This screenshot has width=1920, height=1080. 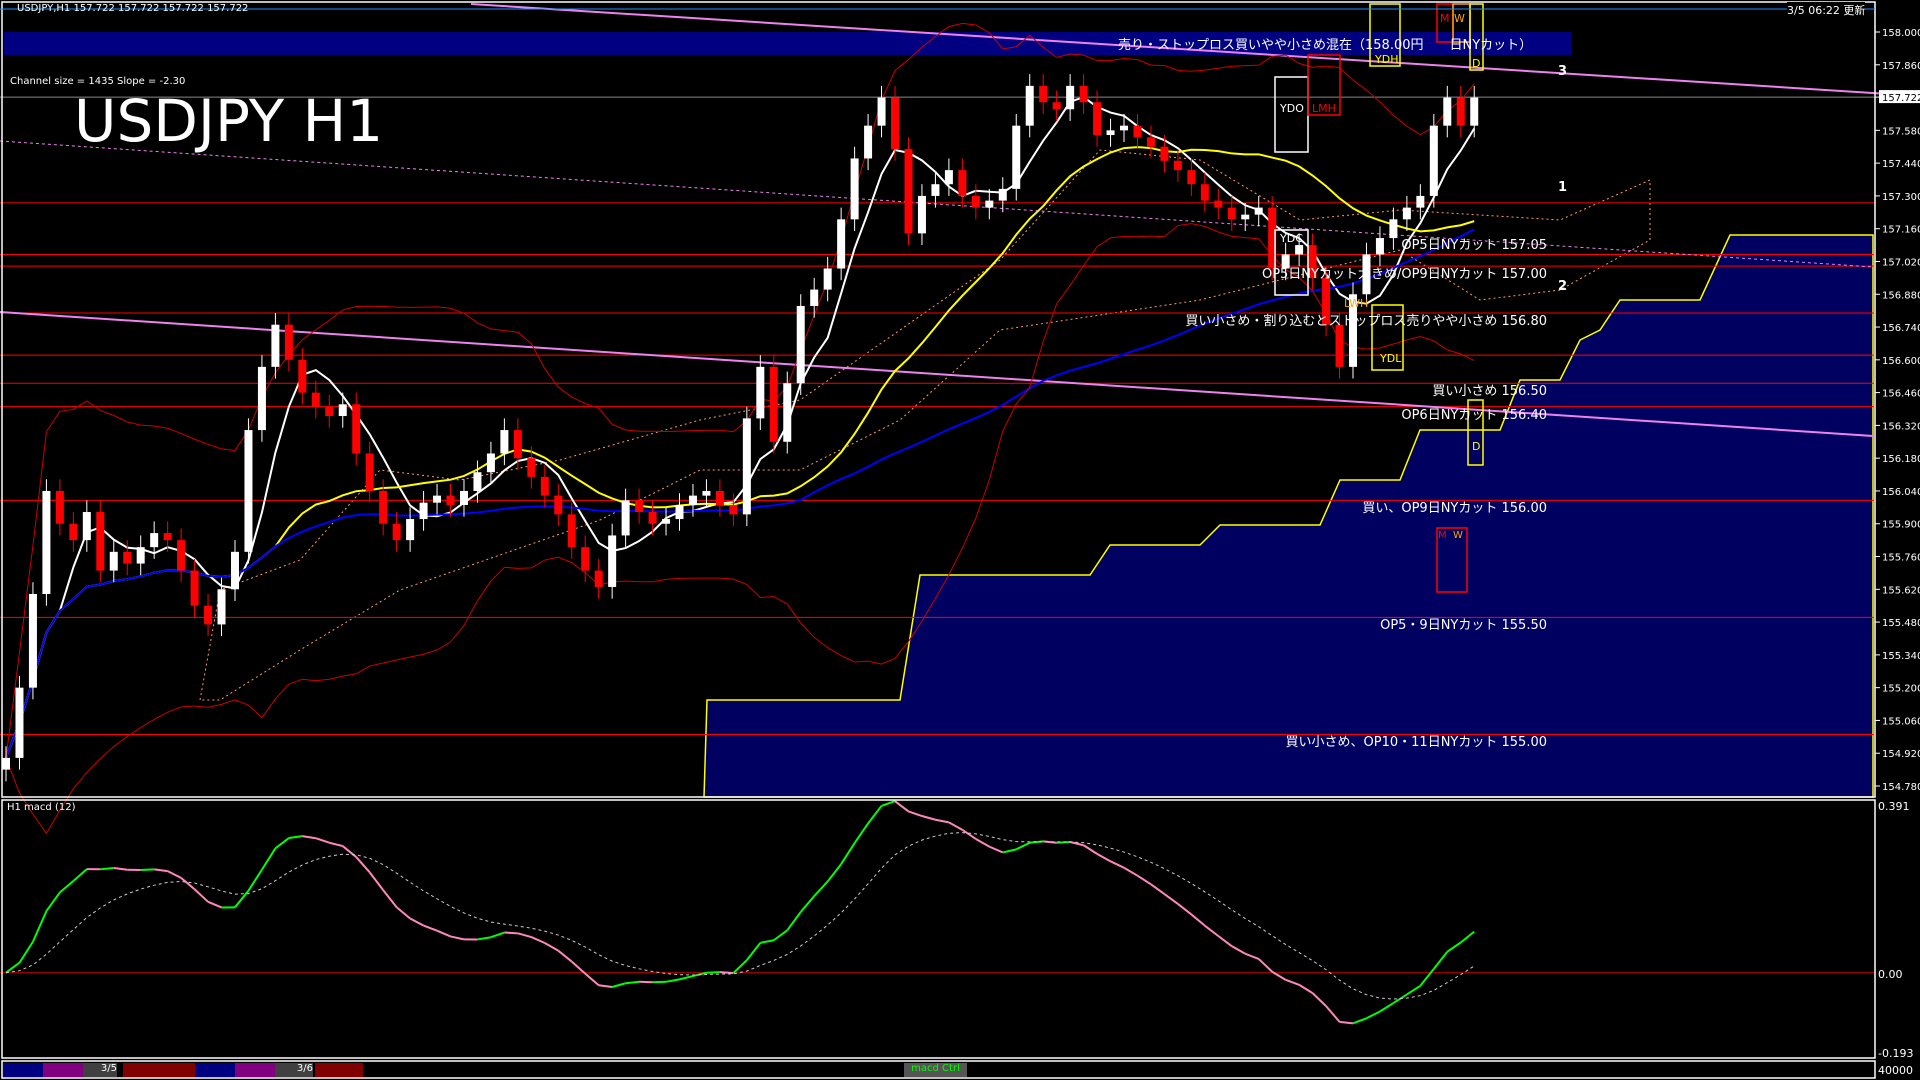 What do you see at coordinates (935, 1070) in the screenshot?
I see `macd-ctrl-button: macd Ctrl` at bounding box center [935, 1070].